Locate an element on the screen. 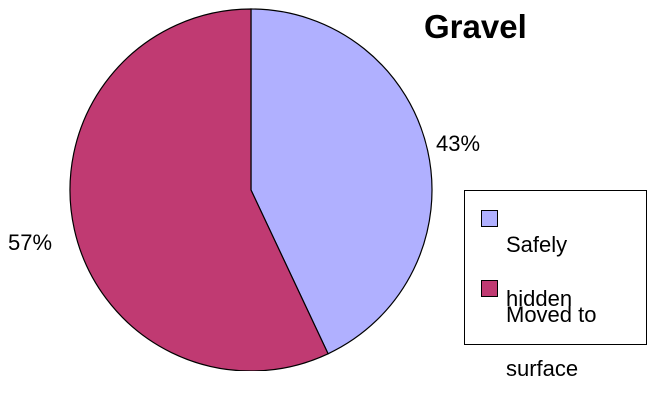 The width and height of the screenshot is (650, 409). legend-item-safely-hidden: Safely hidden is located at coordinates (526, 271).